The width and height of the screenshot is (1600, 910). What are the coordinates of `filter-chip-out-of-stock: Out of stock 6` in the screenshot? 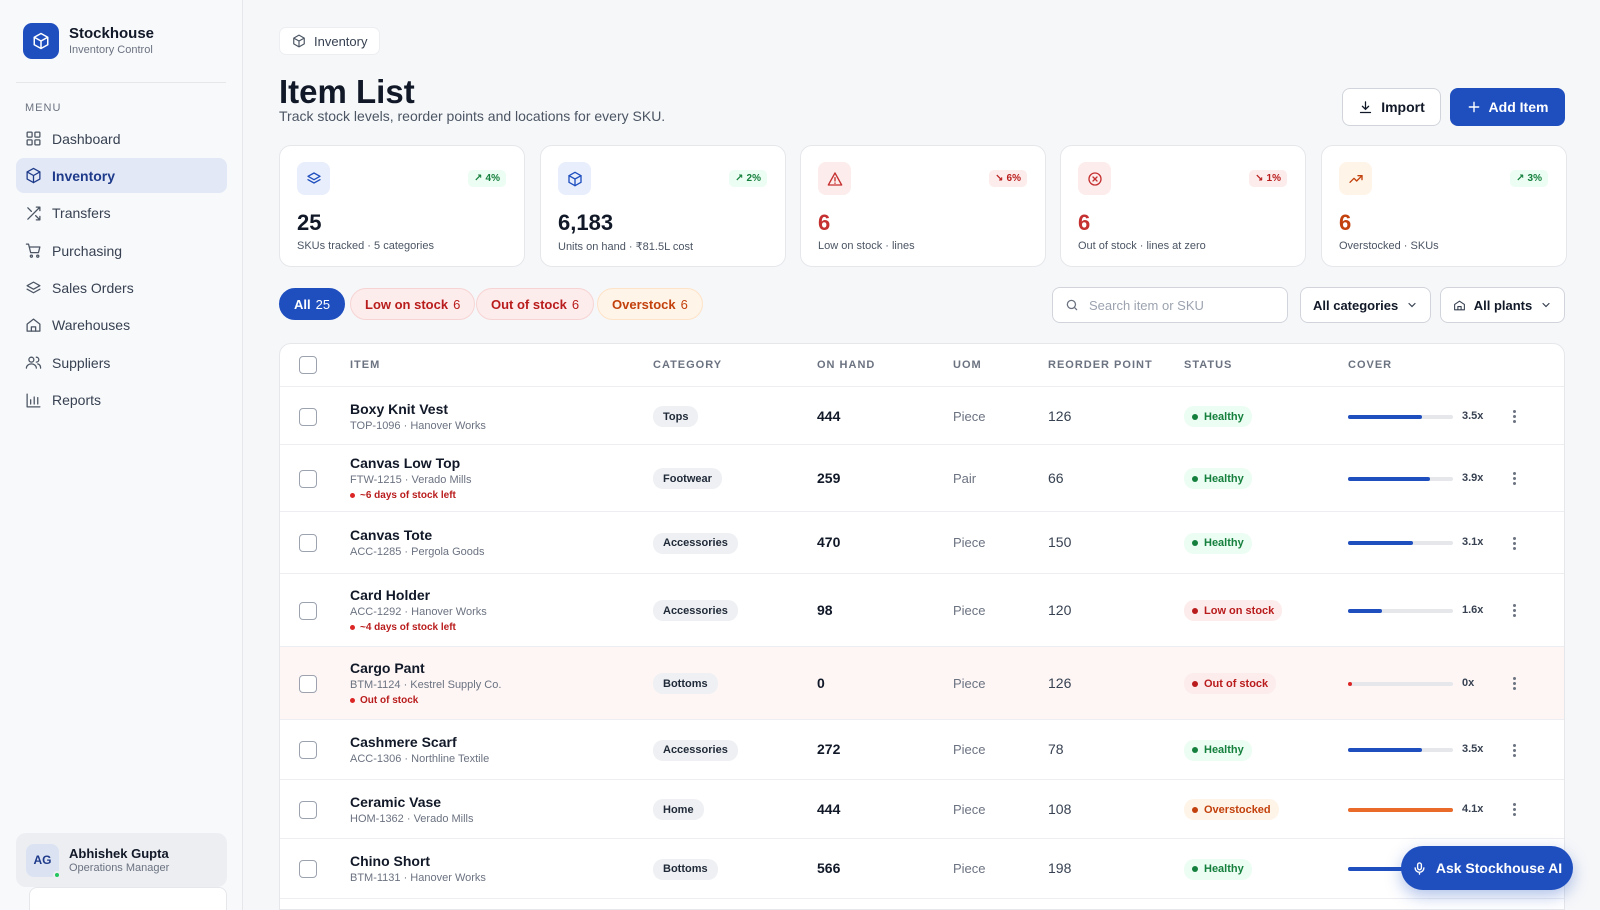 It's located at (535, 304).